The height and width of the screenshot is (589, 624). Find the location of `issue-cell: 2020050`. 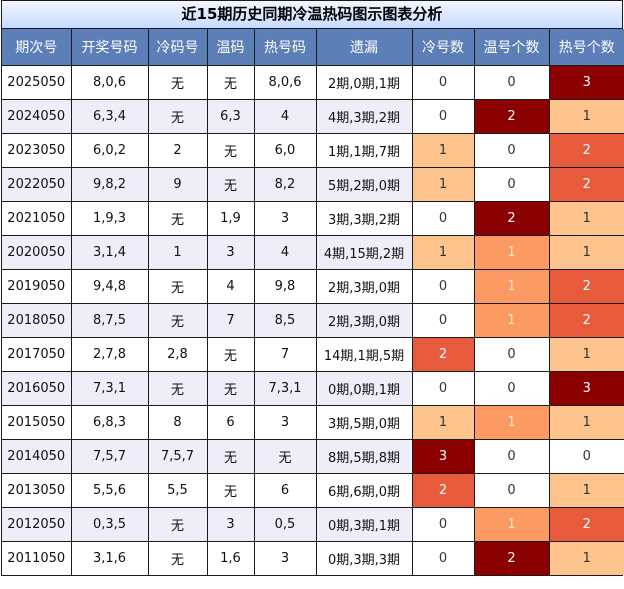

issue-cell: 2020050 is located at coordinates (37, 252).